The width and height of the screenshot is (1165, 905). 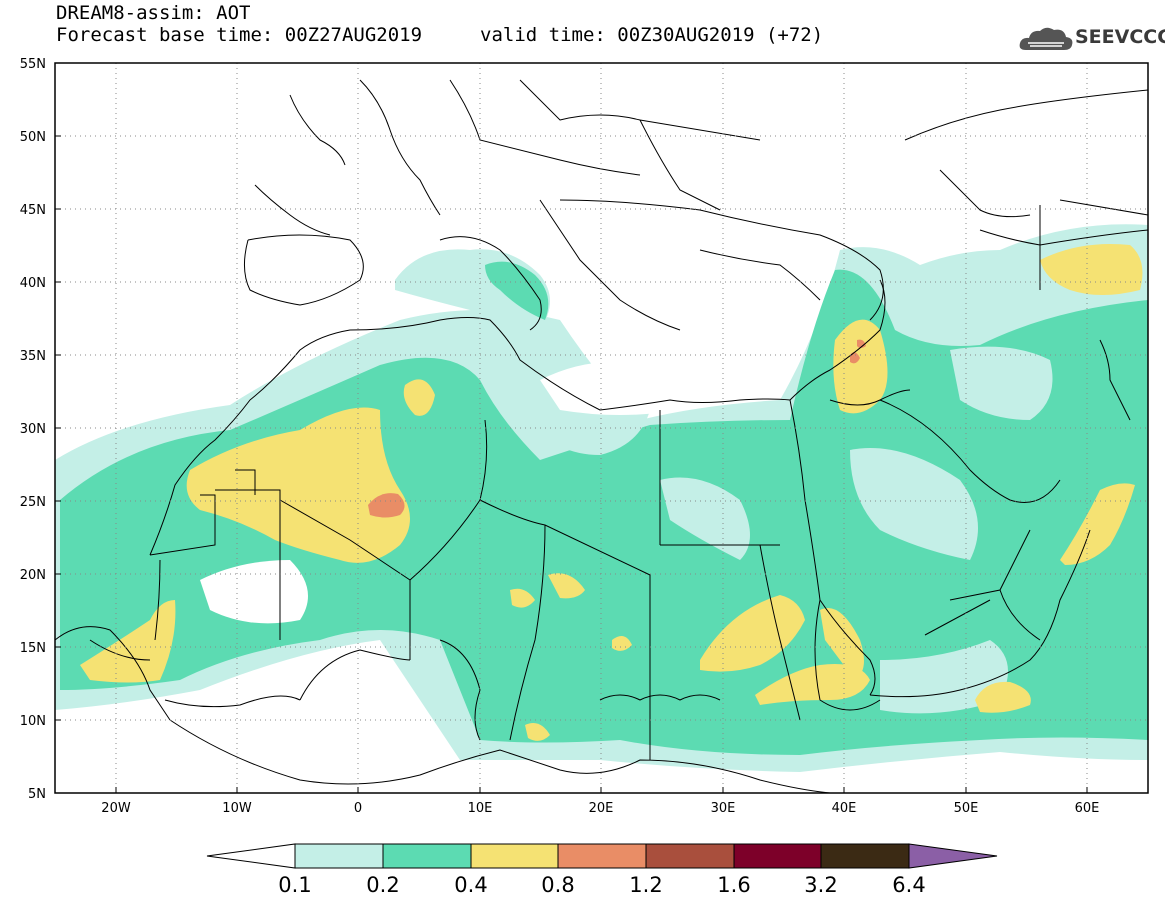 What do you see at coordinates (33, 64) in the screenshot?
I see `lat-label: 55N` at bounding box center [33, 64].